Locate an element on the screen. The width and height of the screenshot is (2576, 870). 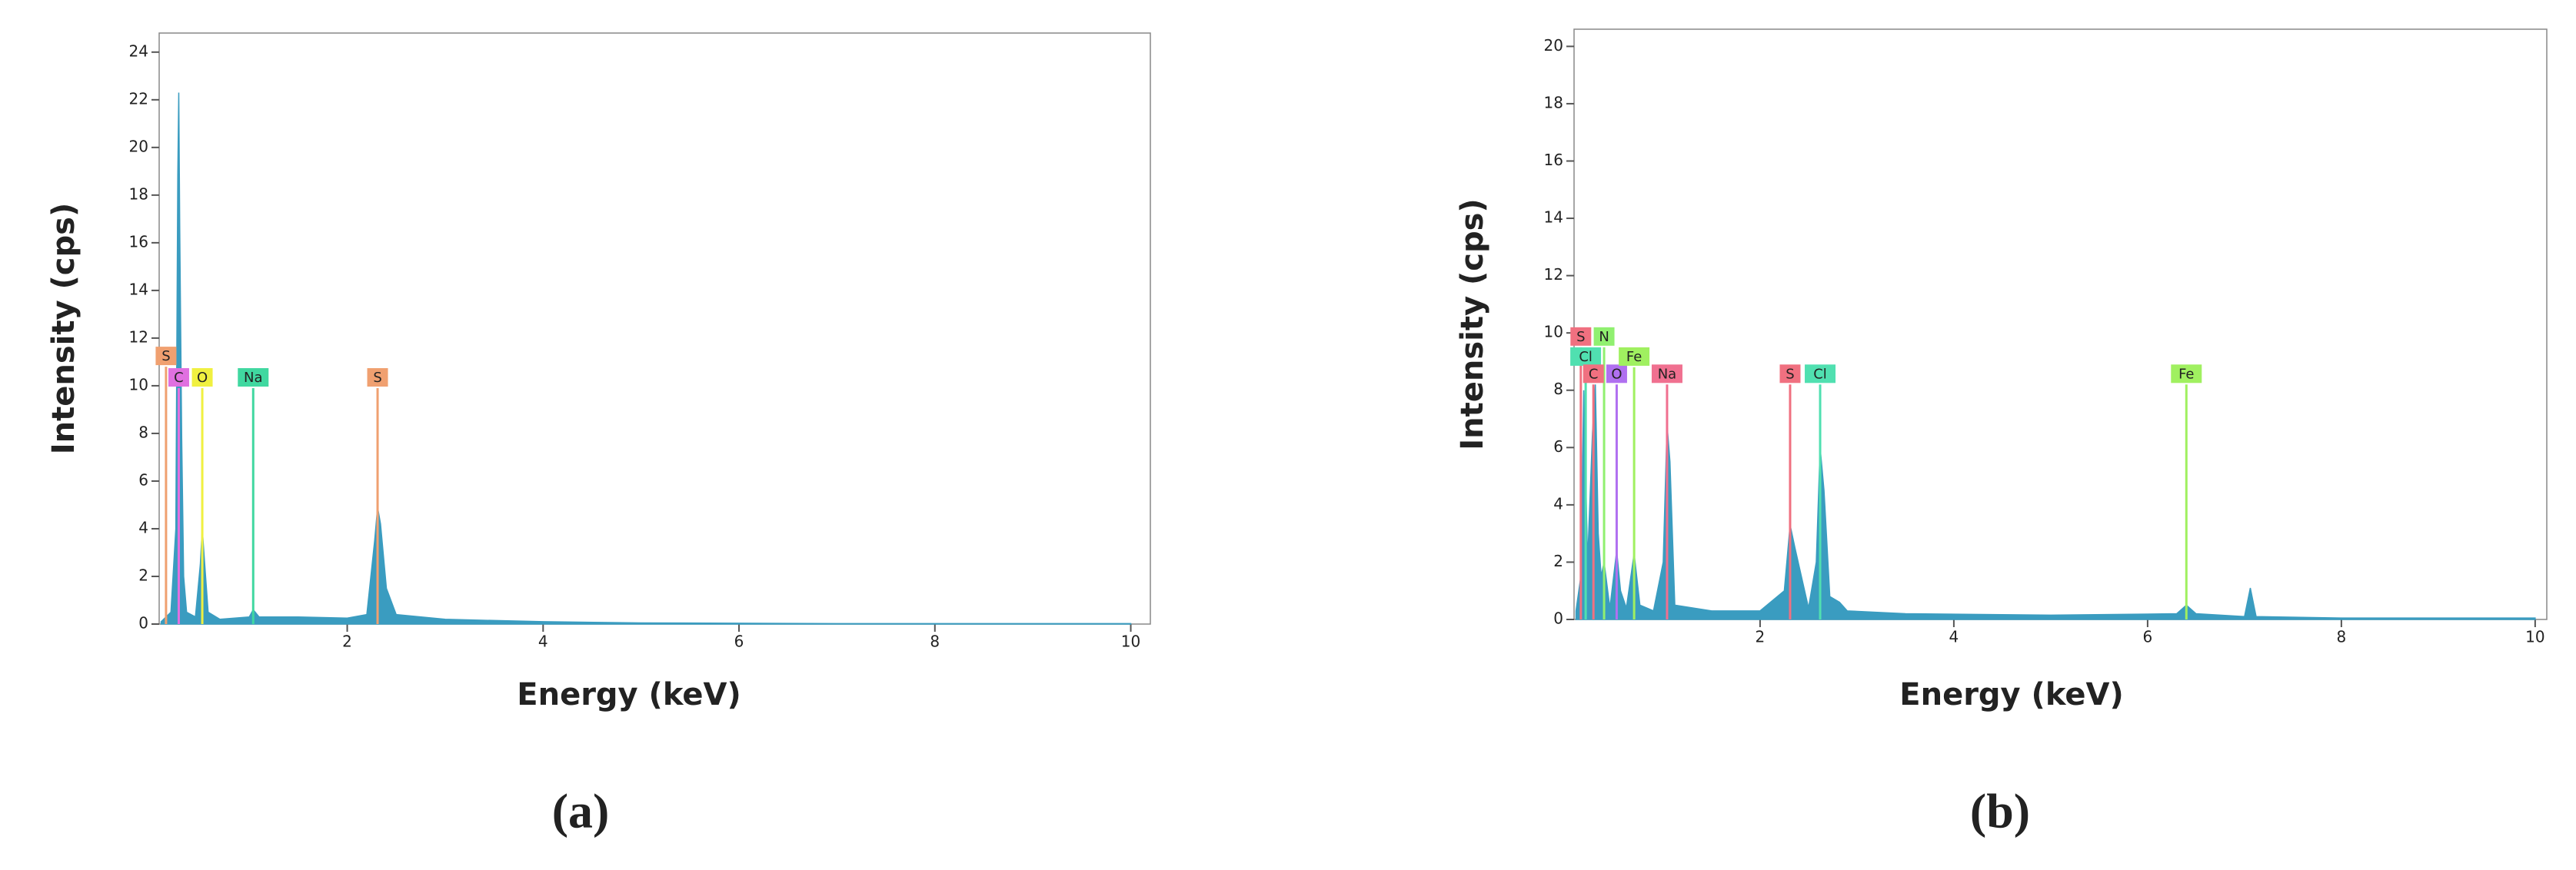
y-tick-label: 24 is located at coordinates (138, 51).